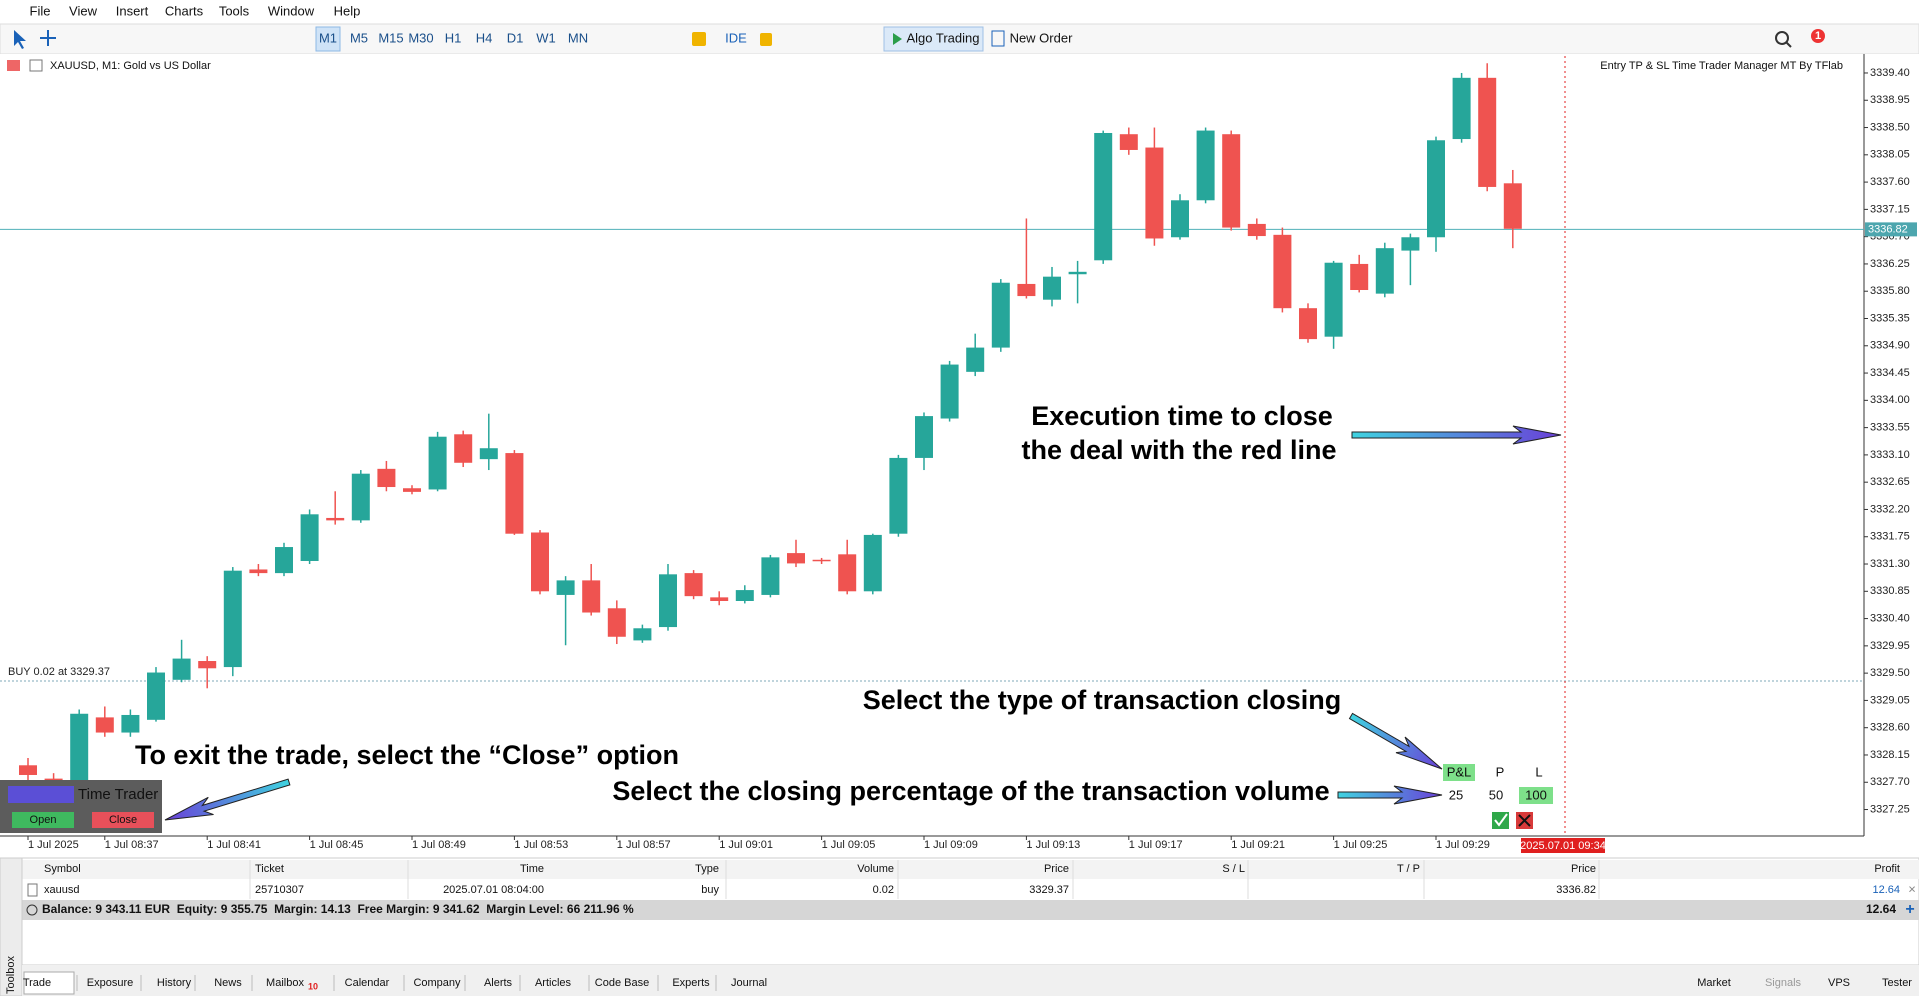 The width and height of the screenshot is (1919, 996). What do you see at coordinates (328, 37) in the screenshot?
I see `timeframe-button: M1` at bounding box center [328, 37].